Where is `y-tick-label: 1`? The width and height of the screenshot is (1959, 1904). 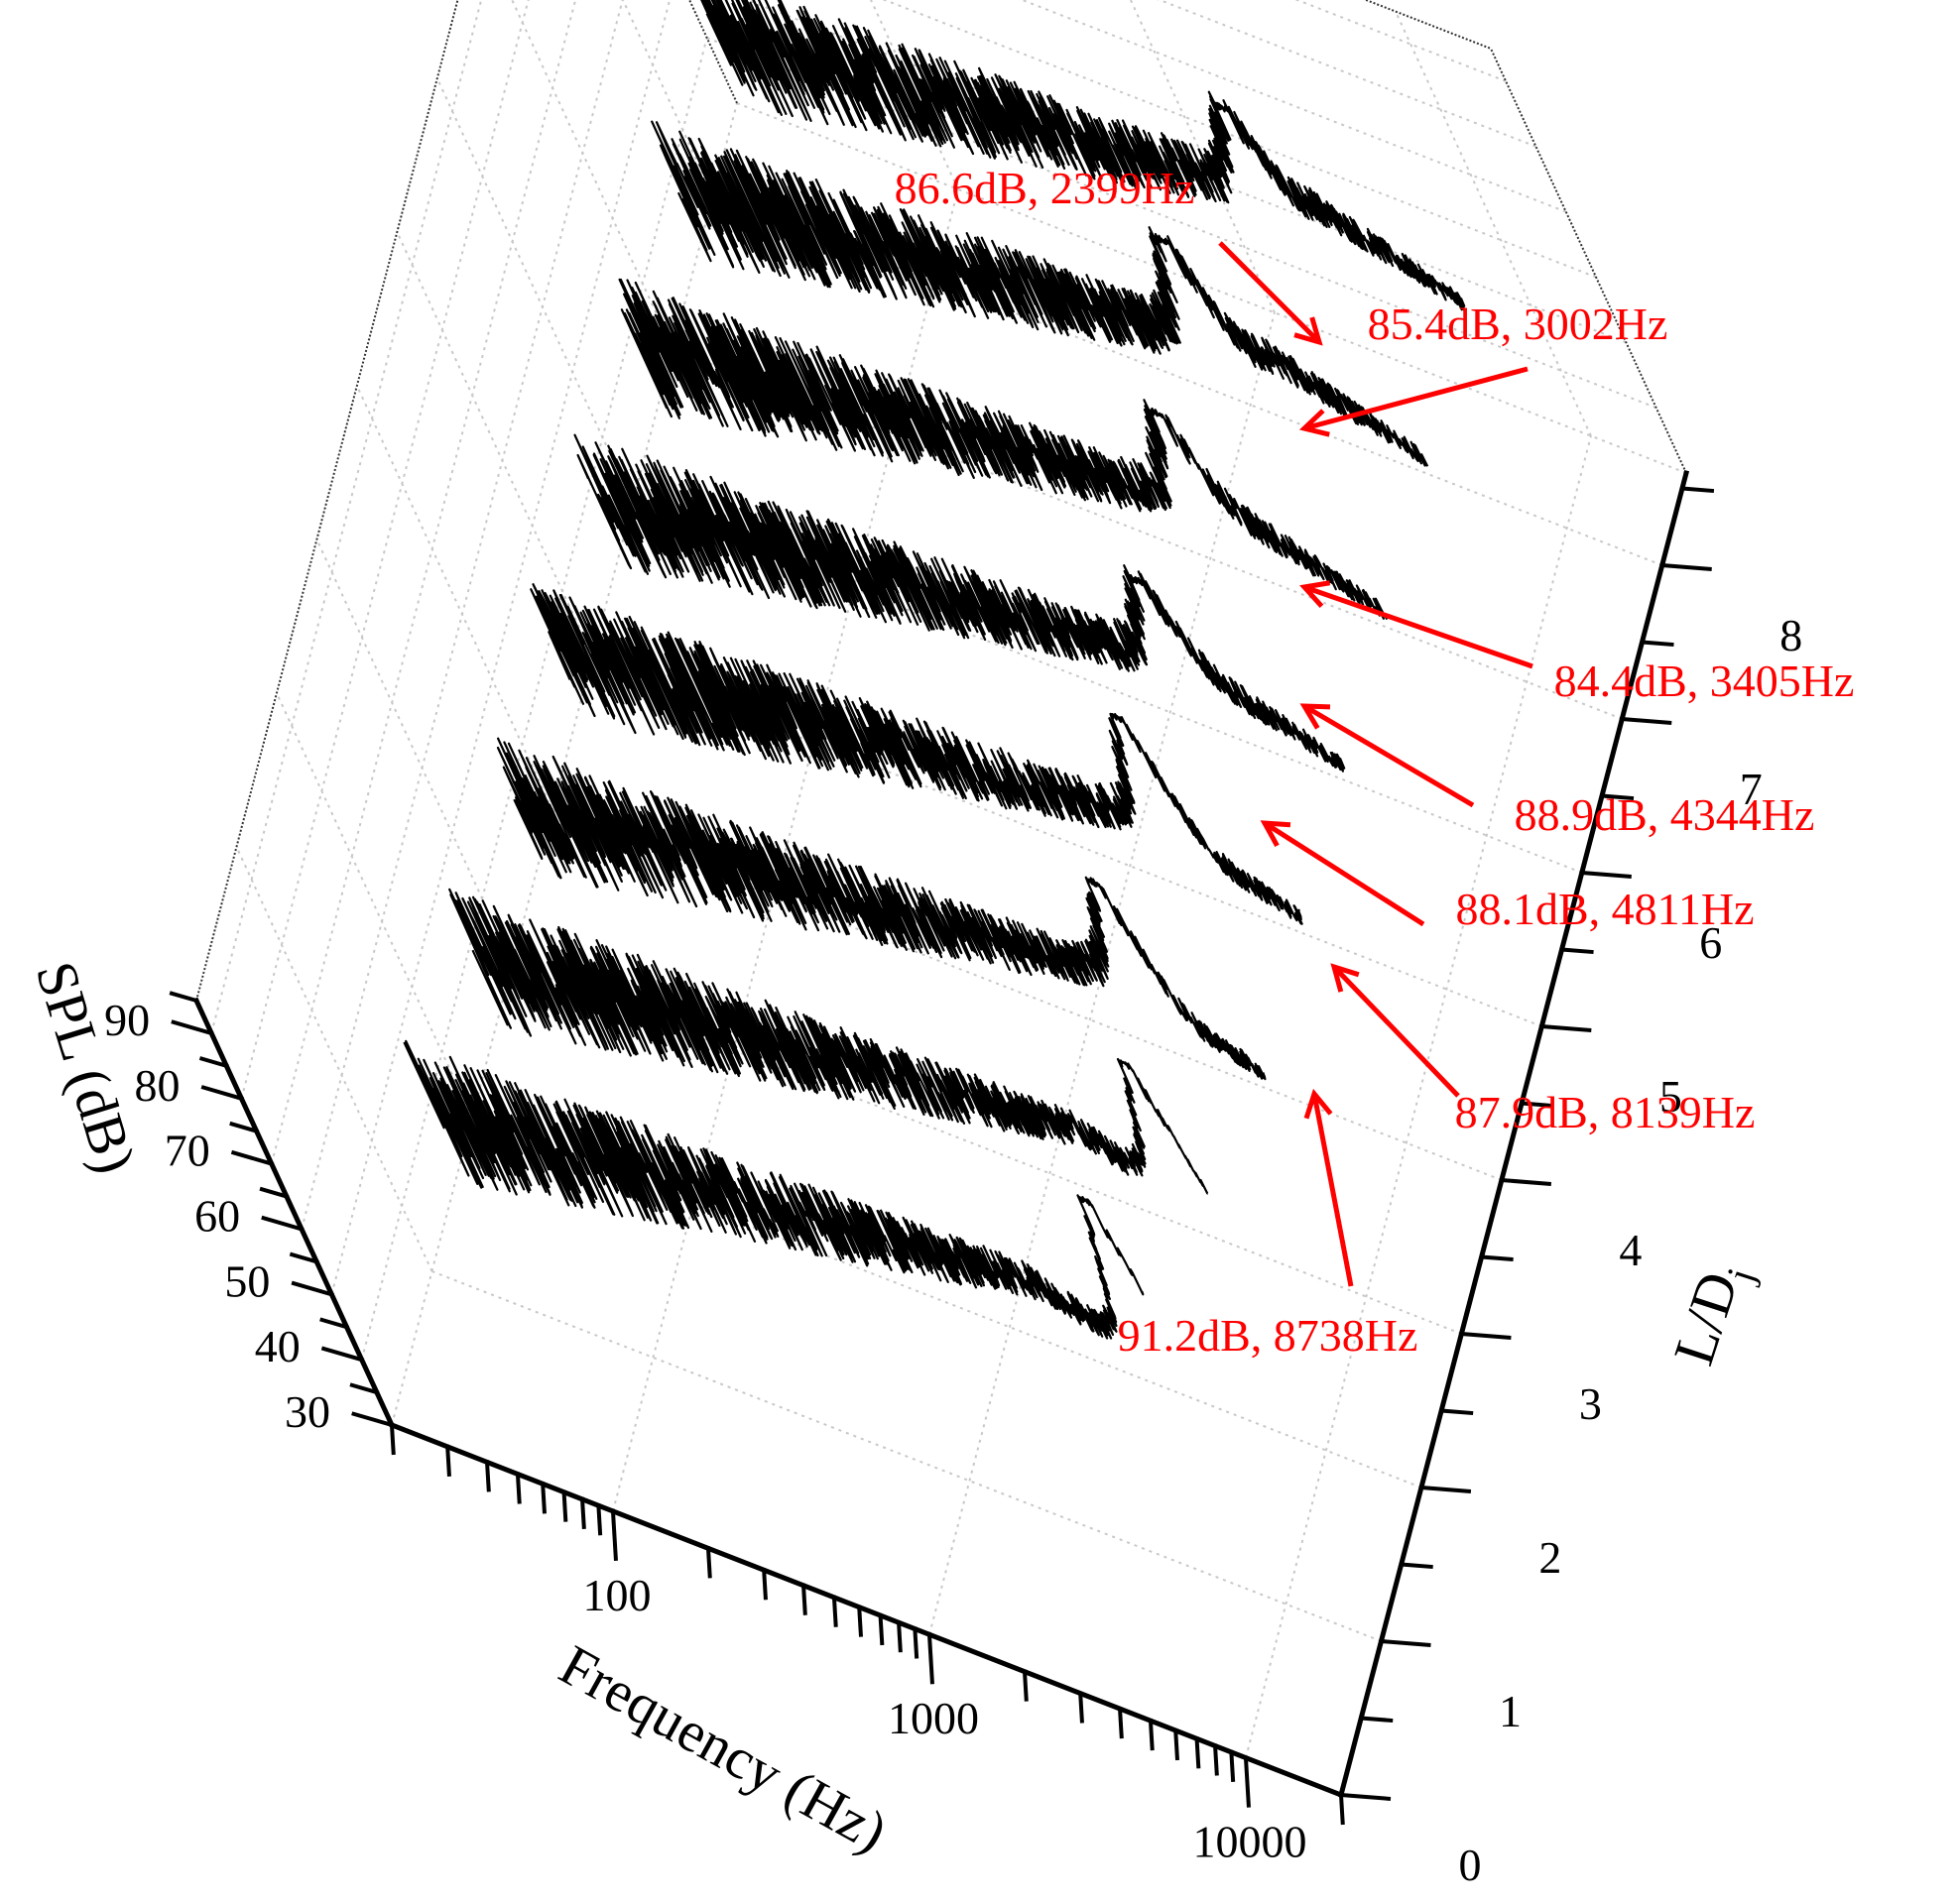 y-tick-label: 1 is located at coordinates (1510, 1711).